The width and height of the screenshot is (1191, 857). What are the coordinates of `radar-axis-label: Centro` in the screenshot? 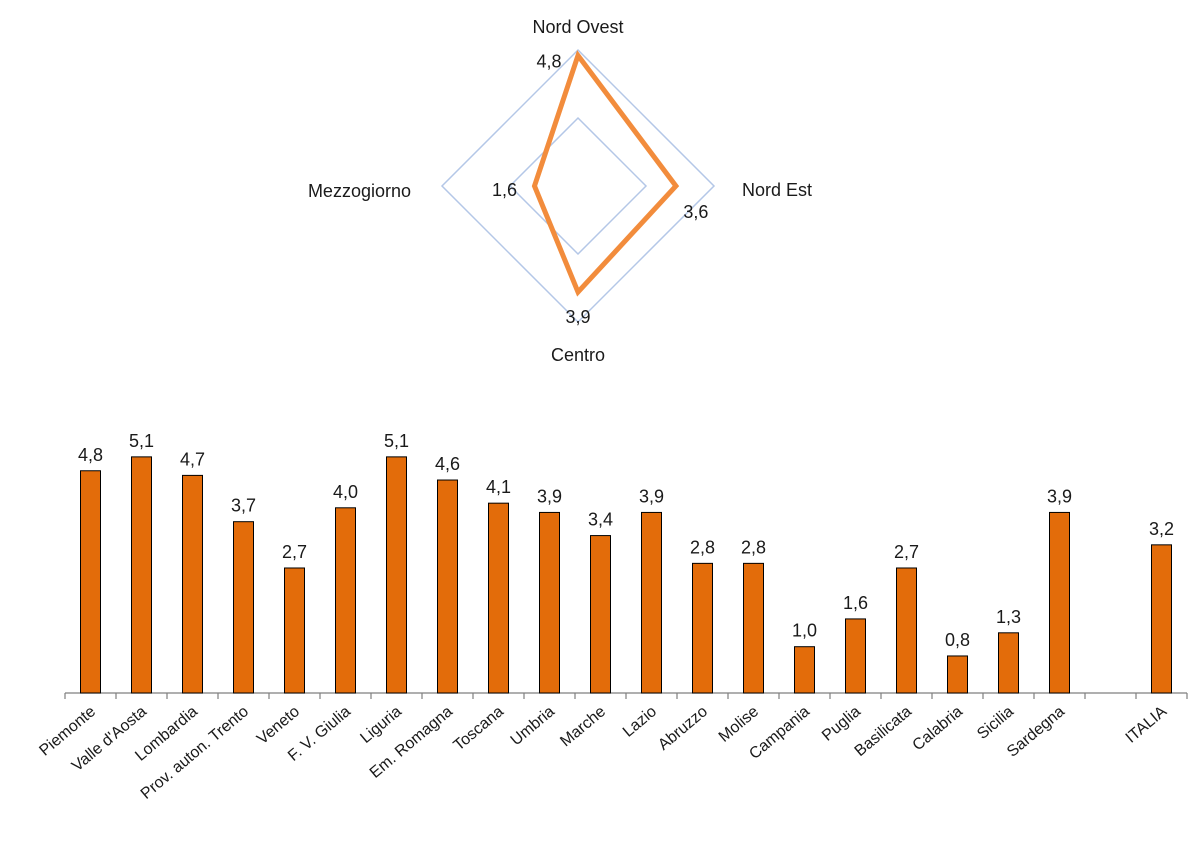 It's located at (578, 355).